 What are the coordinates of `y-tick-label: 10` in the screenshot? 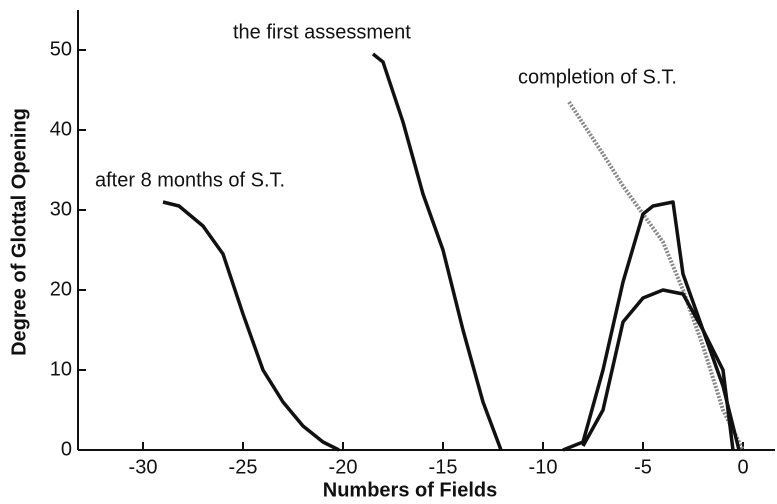 It's located at (61, 369).